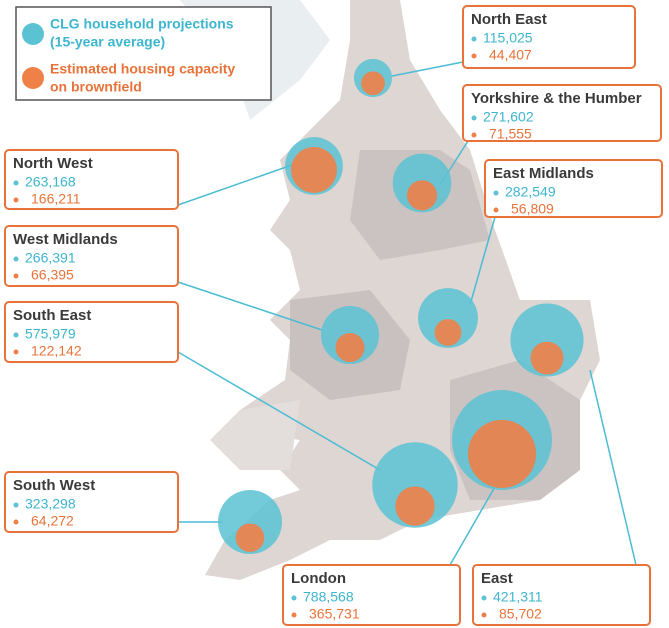 The height and width of the screenshot is (628, 669). I want to click on brownfield-value: 122,142, so click(56, 351).